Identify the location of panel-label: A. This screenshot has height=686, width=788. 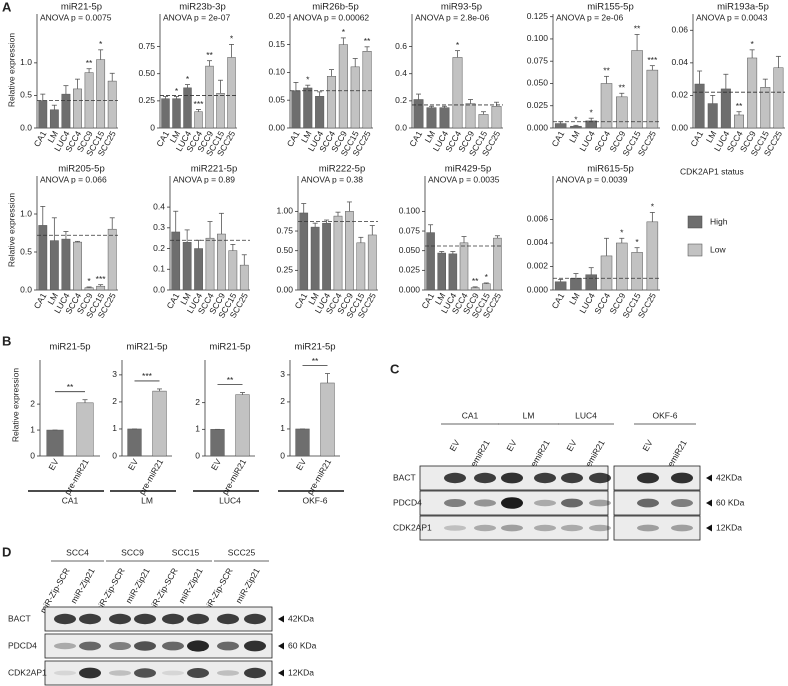
(7, 7).